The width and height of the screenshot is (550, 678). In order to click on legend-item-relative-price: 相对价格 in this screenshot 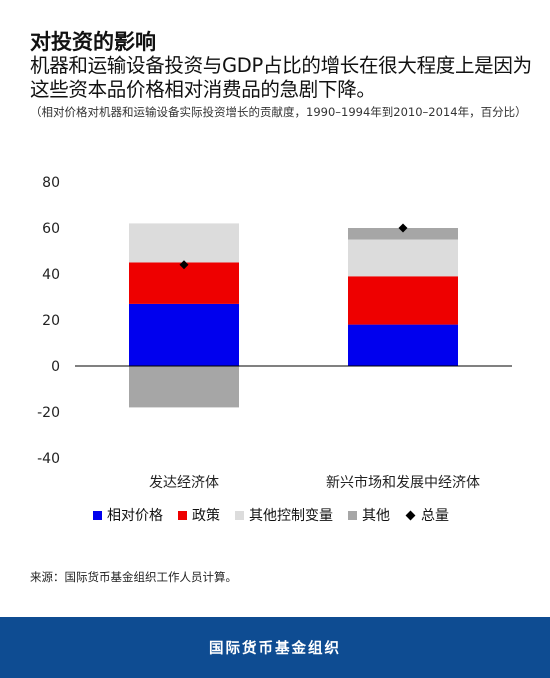, I will do `click(128, 515)`.